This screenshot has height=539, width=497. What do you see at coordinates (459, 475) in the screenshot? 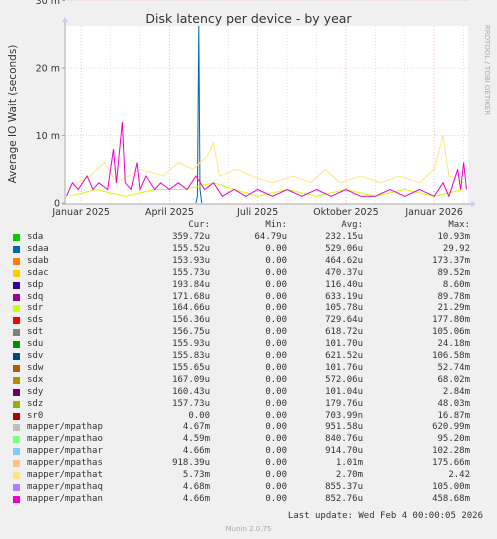
I see `legend-max-value: 2.42` at bounding box center [459, 475].